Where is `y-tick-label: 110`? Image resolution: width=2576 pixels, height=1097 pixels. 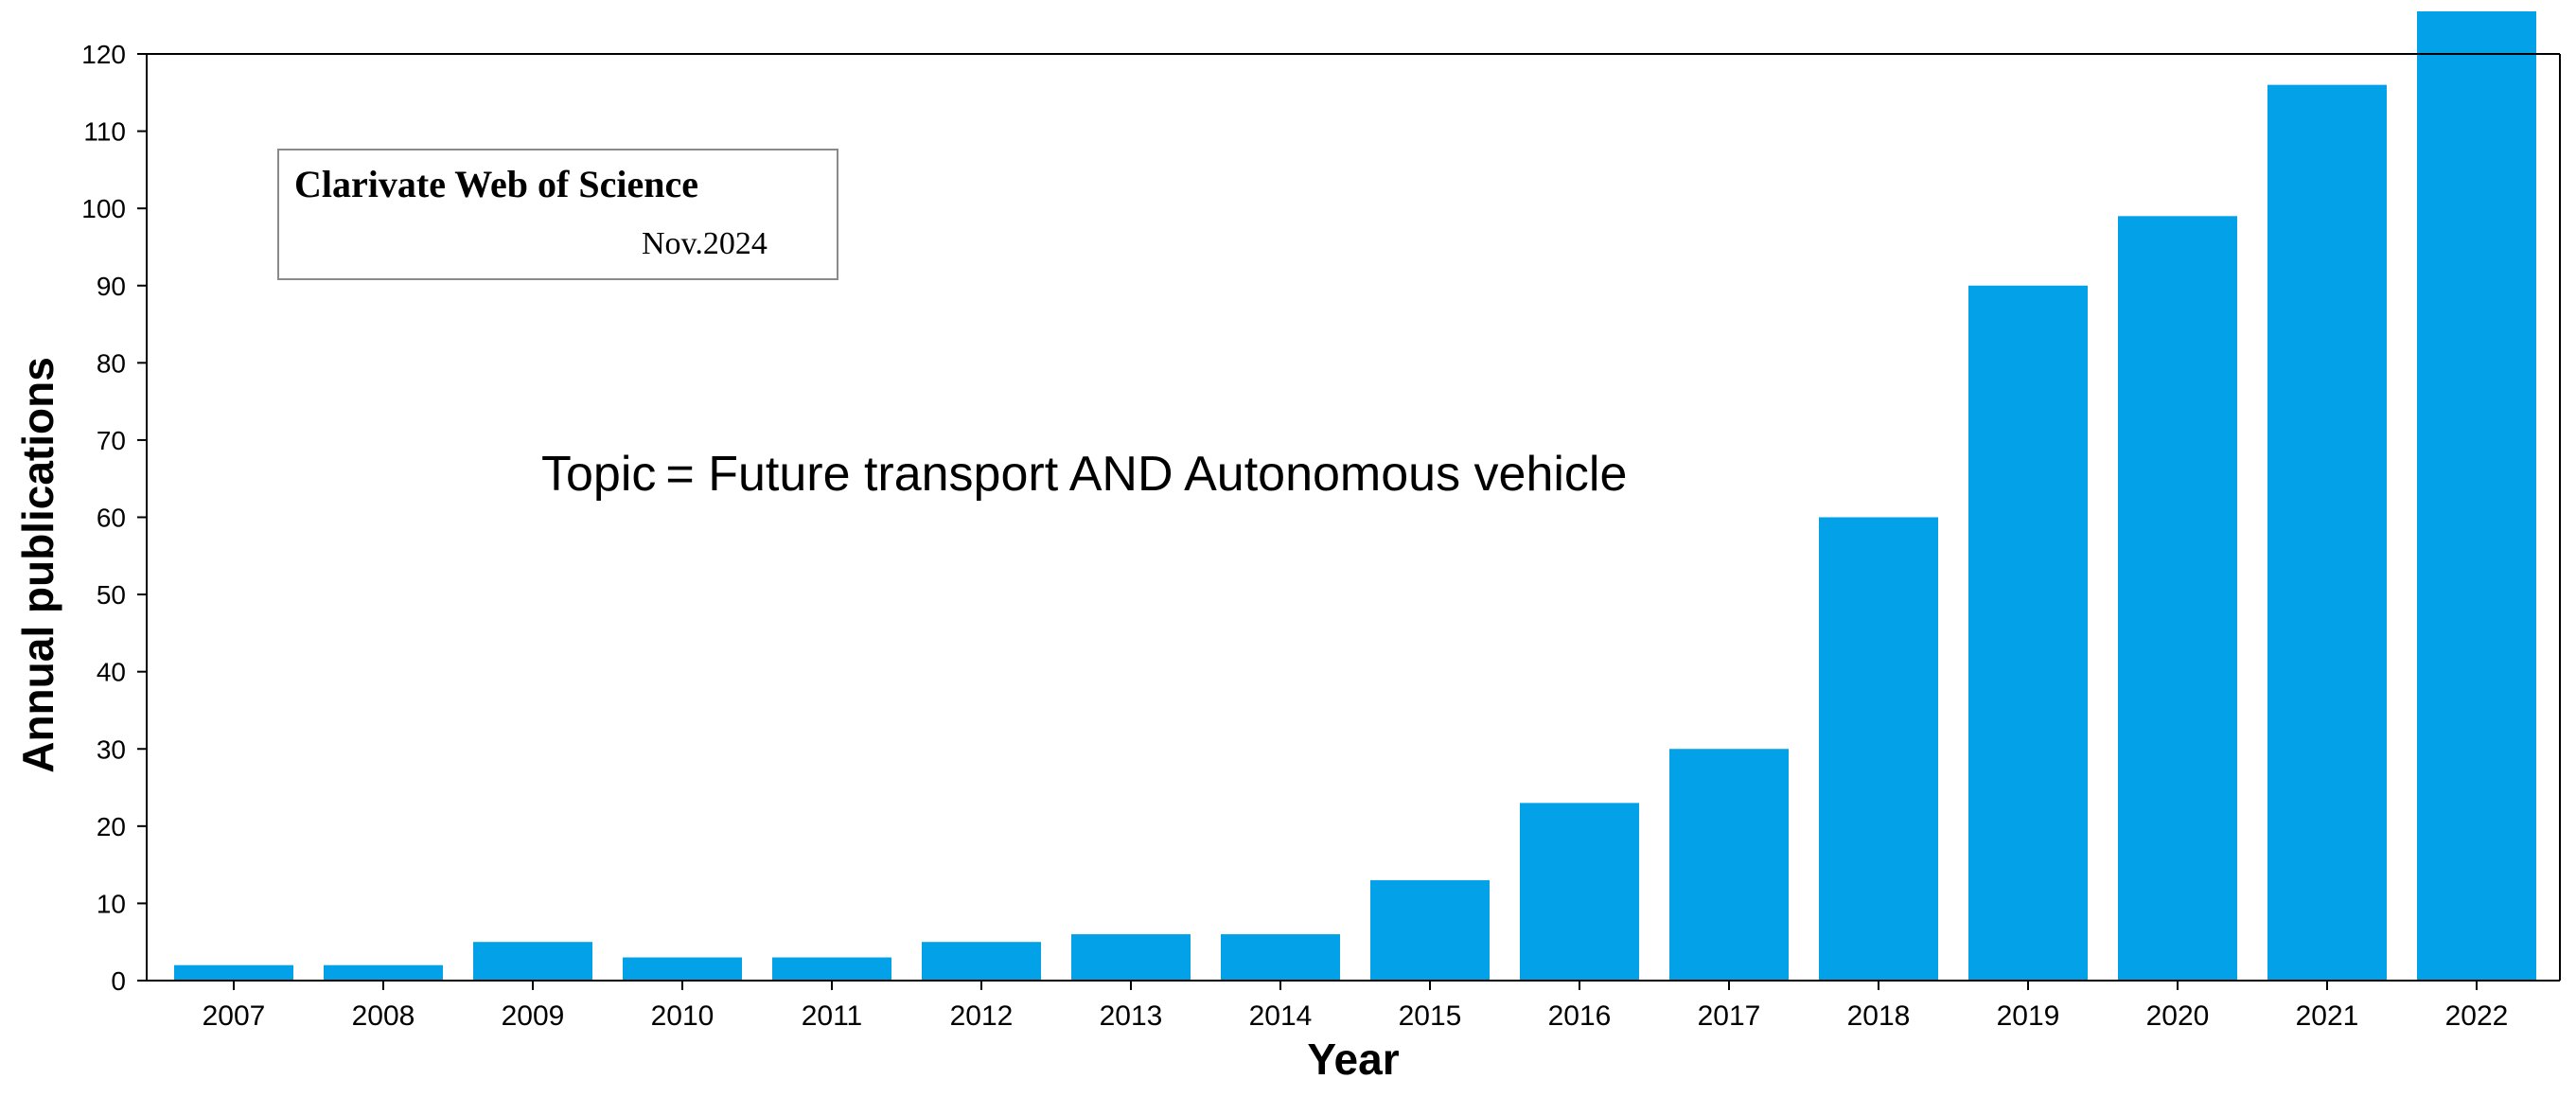 y-tick-label: 110 is located at coordinates (104, 132).